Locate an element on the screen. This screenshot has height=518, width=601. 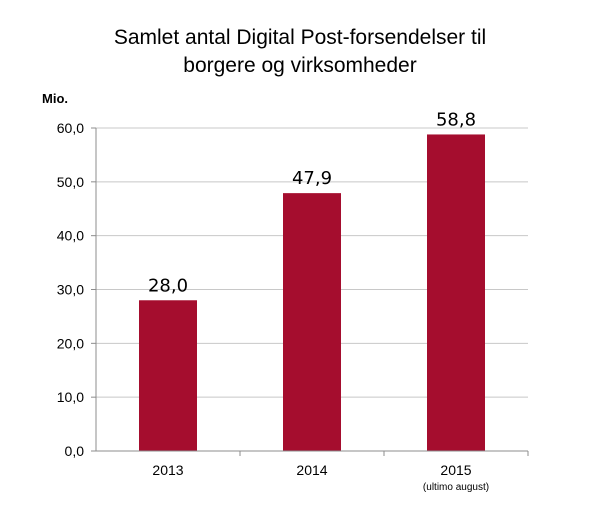
y-tick-label: 60,0 is located at coordinates (70, 128).